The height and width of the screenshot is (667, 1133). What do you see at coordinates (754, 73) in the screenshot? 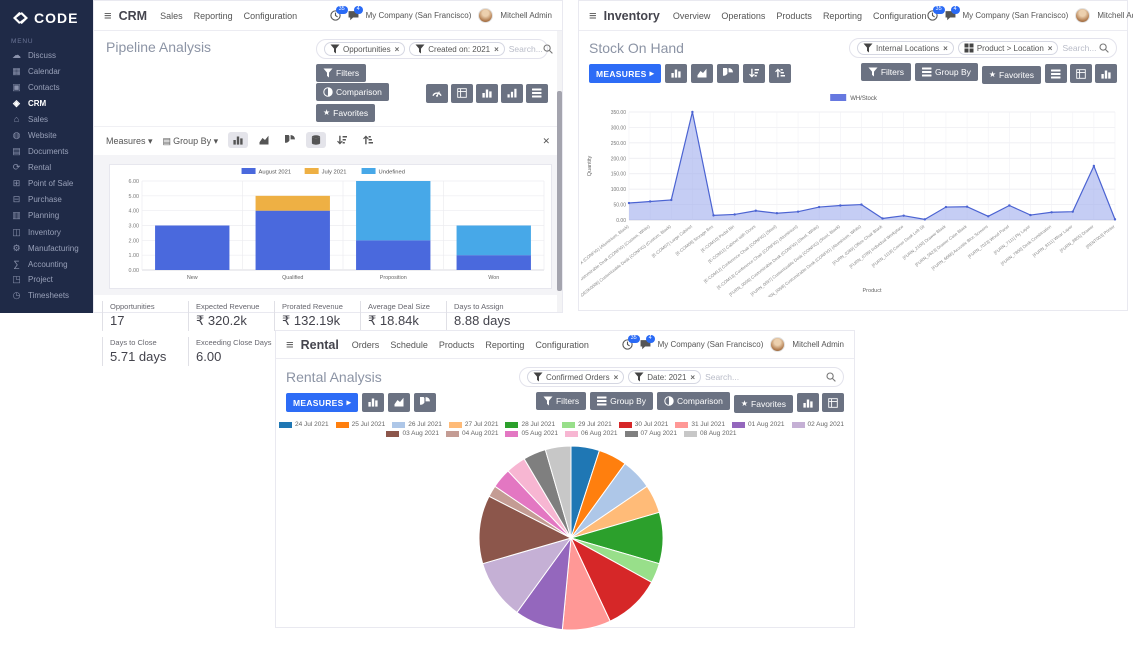
I see `graph-sortd-icon` at bounding box center [754, 73].